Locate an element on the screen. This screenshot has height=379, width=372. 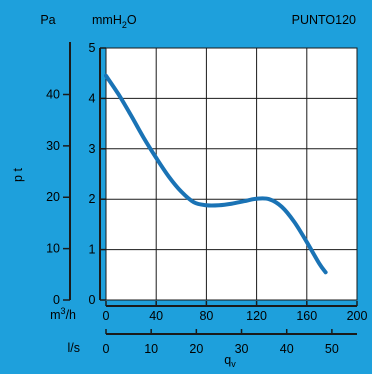
m3h-tick-label: 0 is located at coordinates (106, 316).